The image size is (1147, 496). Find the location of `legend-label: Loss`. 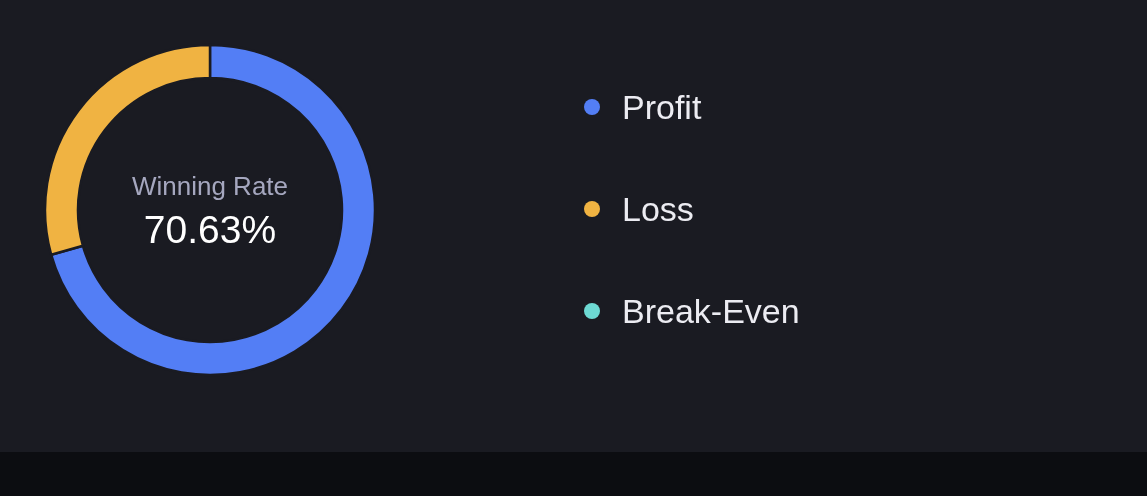

legend-label: Loss is located at coordinates (658, 209).